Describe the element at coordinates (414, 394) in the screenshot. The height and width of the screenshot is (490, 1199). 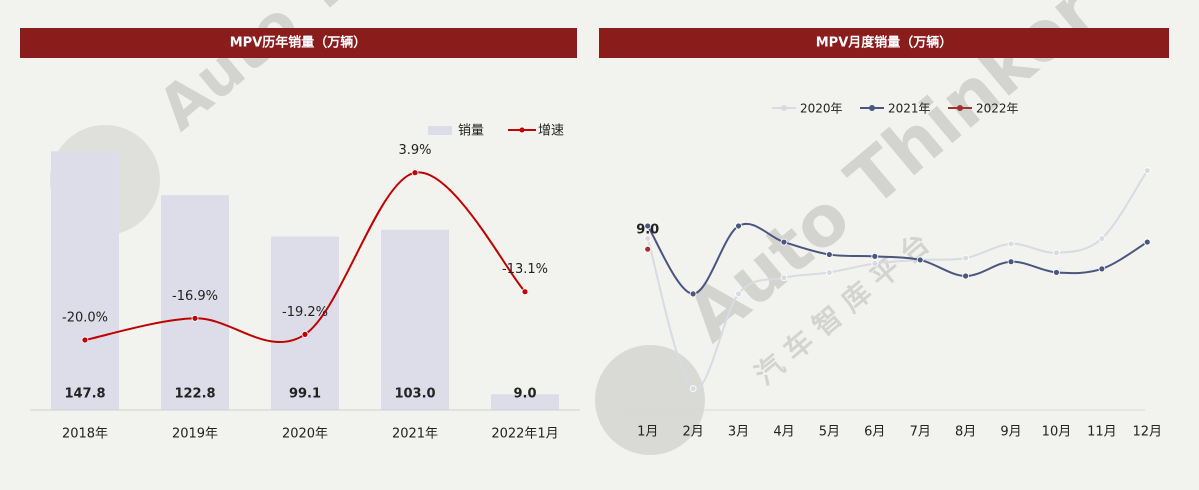
I see `data-label: 103.0` at that location.